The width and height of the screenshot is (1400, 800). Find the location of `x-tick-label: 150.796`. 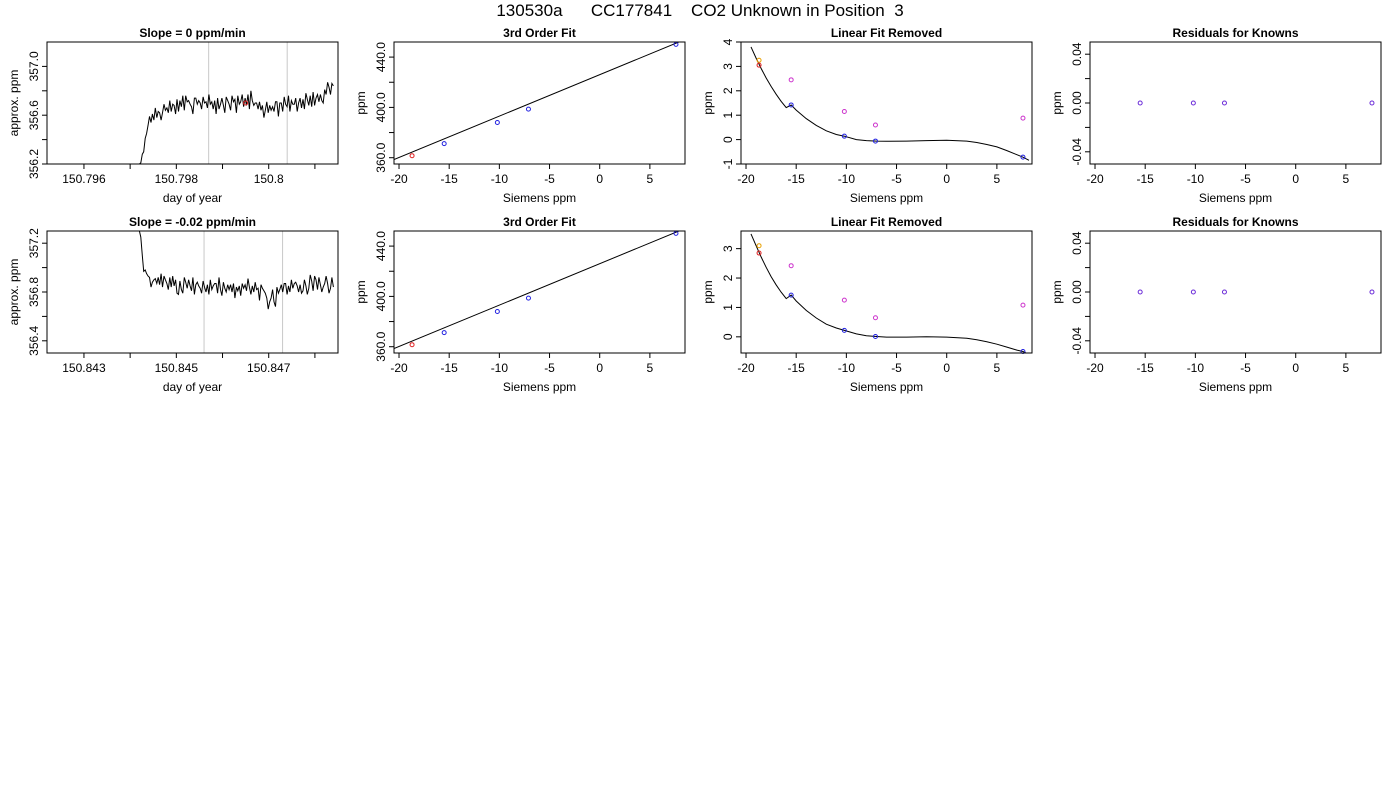

x-tick-label: 150.796 is located at coordinates (84, 179).